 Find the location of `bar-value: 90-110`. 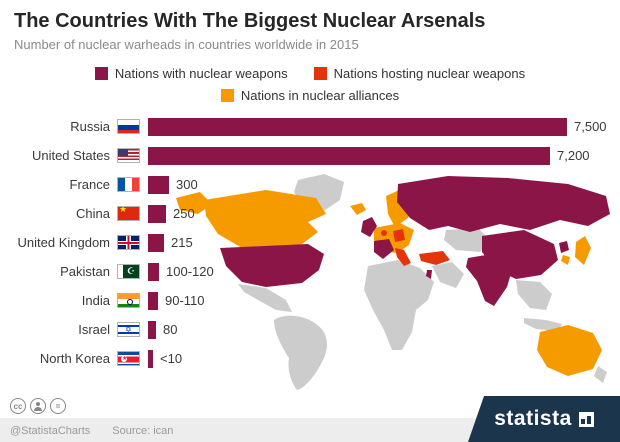

bar-value: 90-110 is located at coordinates (185, 300).